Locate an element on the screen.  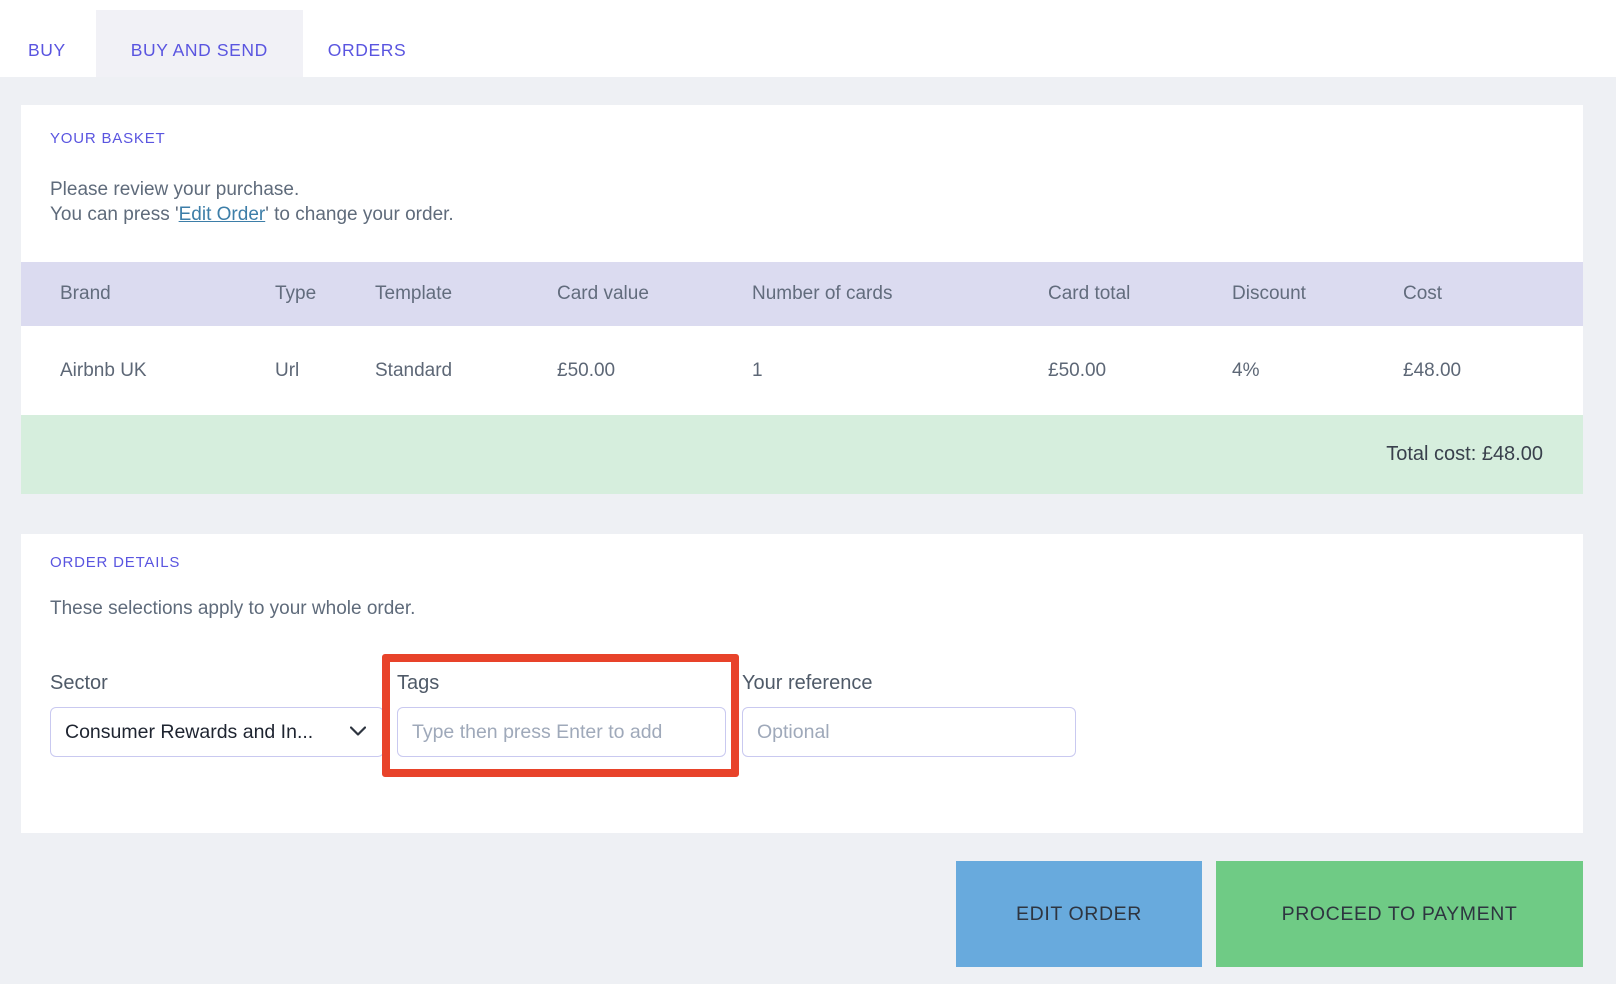
cell-number-of-cards: 1 is located at coordinates (757, 370).